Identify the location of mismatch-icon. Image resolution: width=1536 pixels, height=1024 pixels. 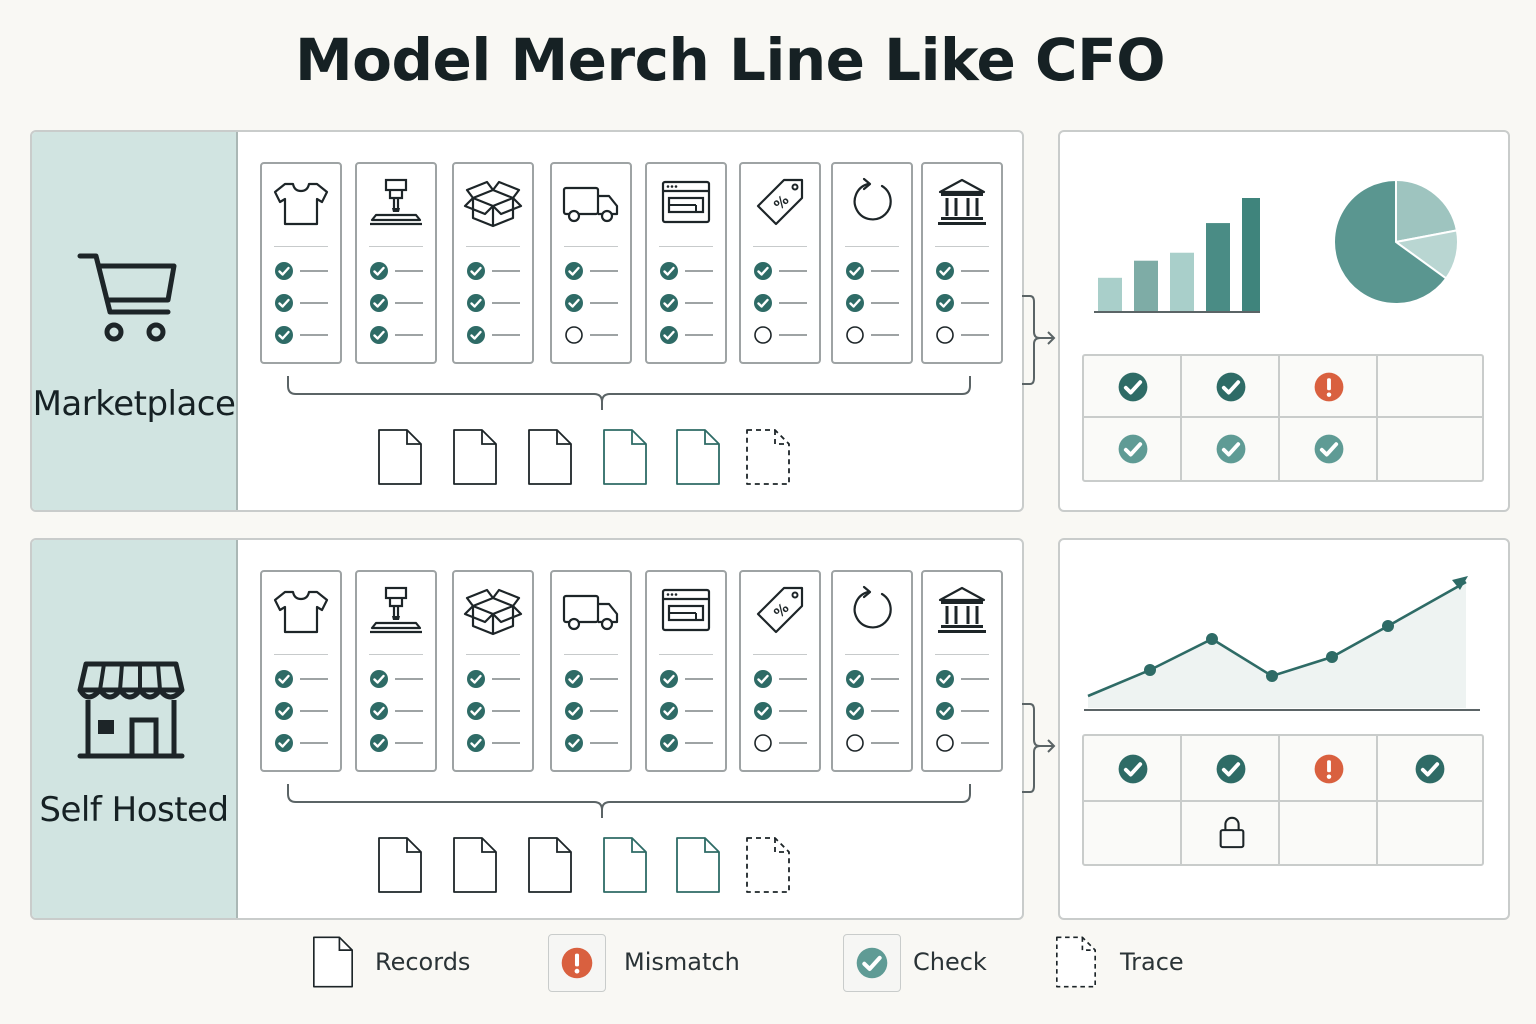
(577, 963).